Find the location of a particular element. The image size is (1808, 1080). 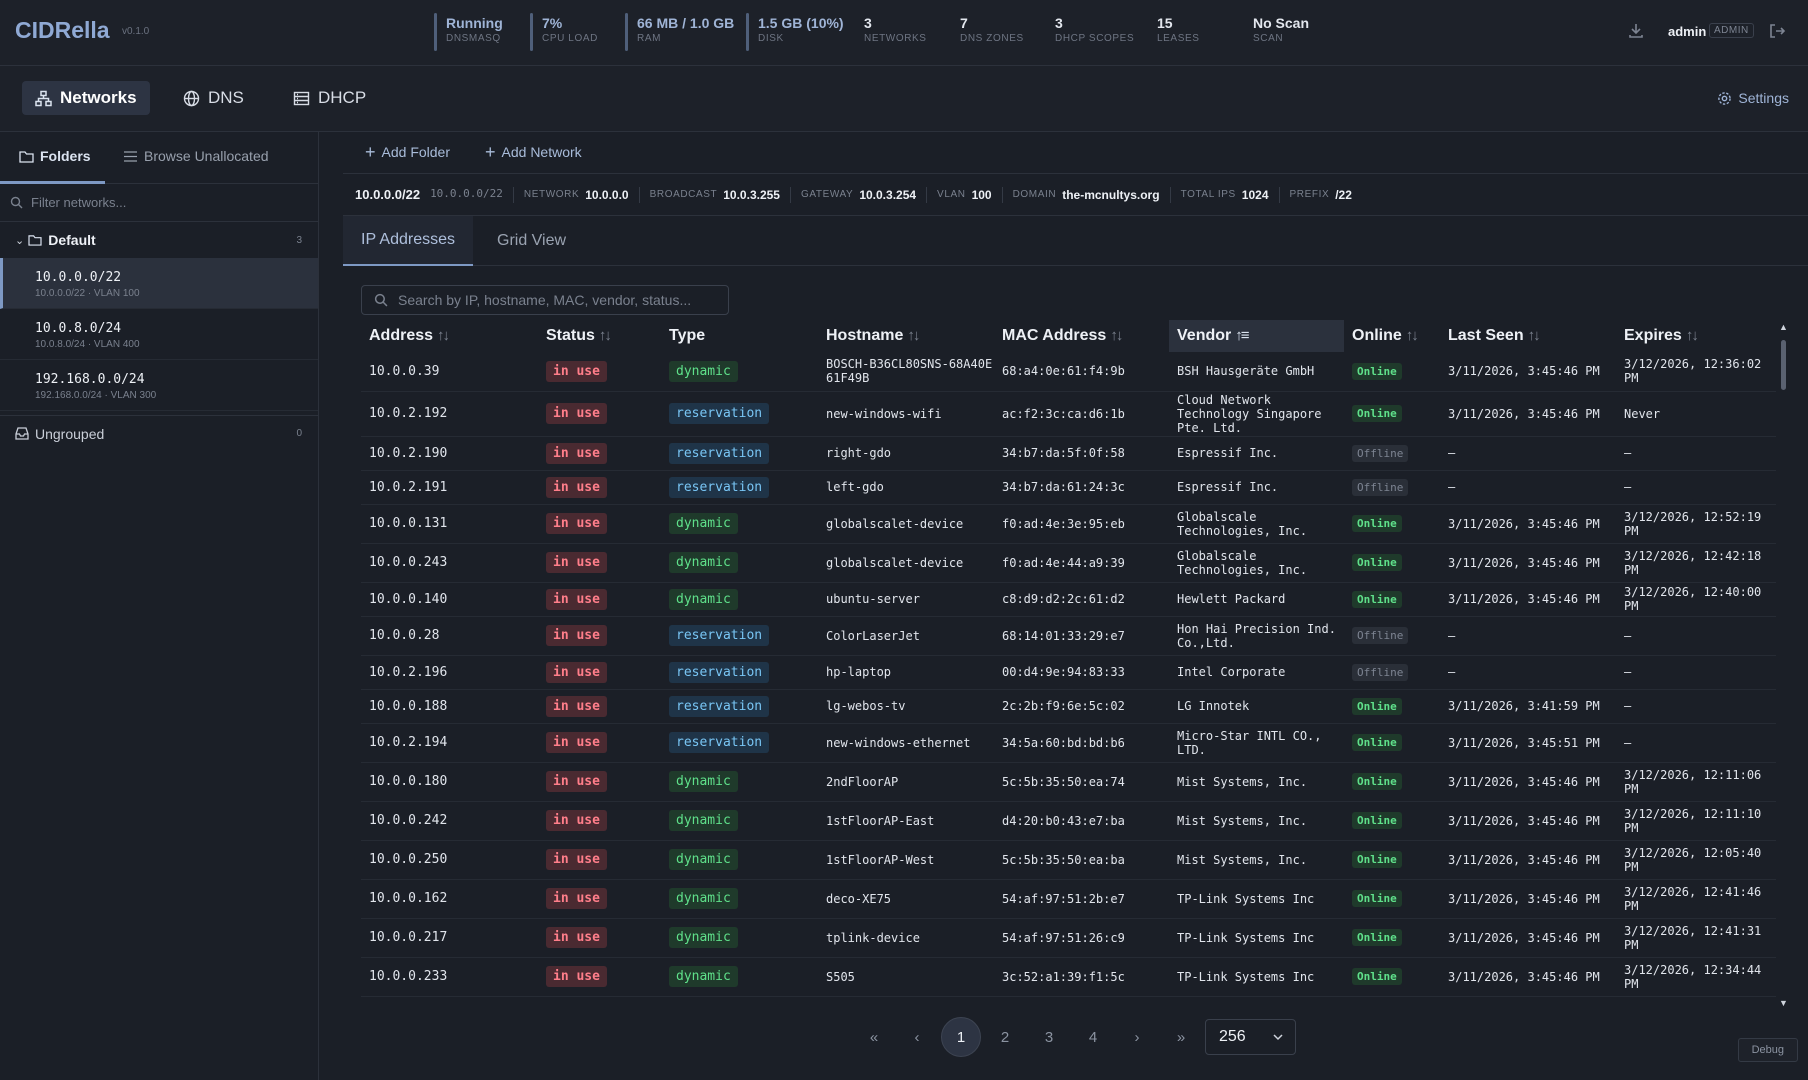

settings-link: Settings is located at coordinates (1753, 98).